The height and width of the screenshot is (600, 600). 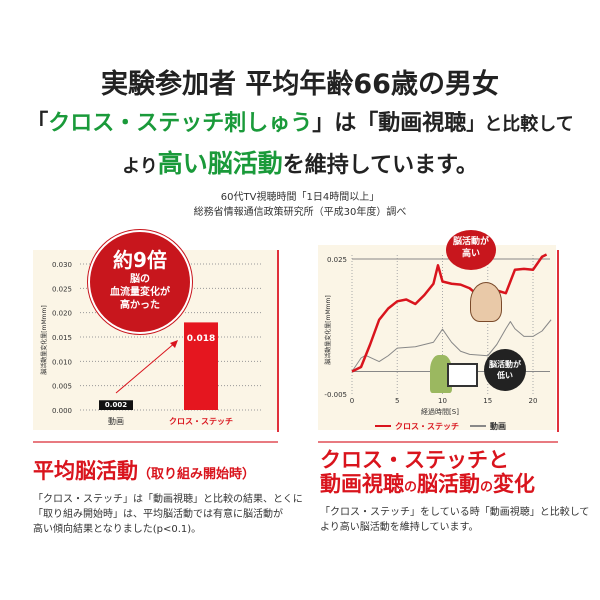 What do you see at coordinates (533, 401) in the screenshot?
I see `x-tick-label: 20` at bounding box center [533, 401].